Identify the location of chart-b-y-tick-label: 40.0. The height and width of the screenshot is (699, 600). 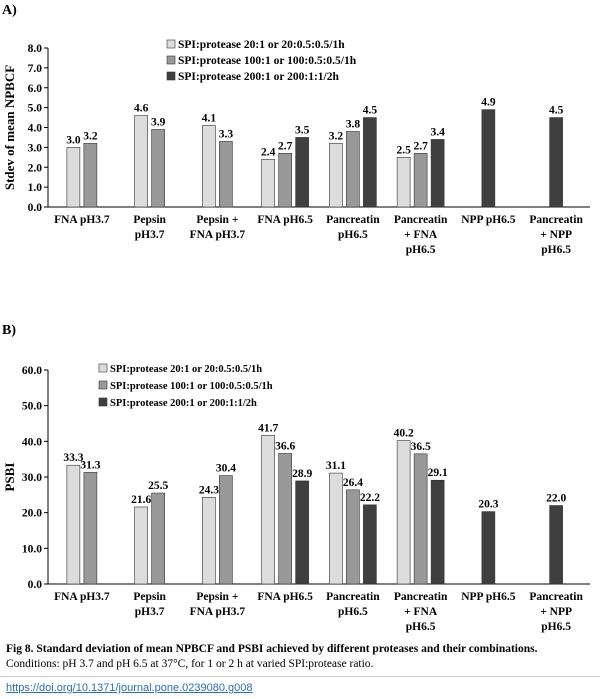
(32, 442).